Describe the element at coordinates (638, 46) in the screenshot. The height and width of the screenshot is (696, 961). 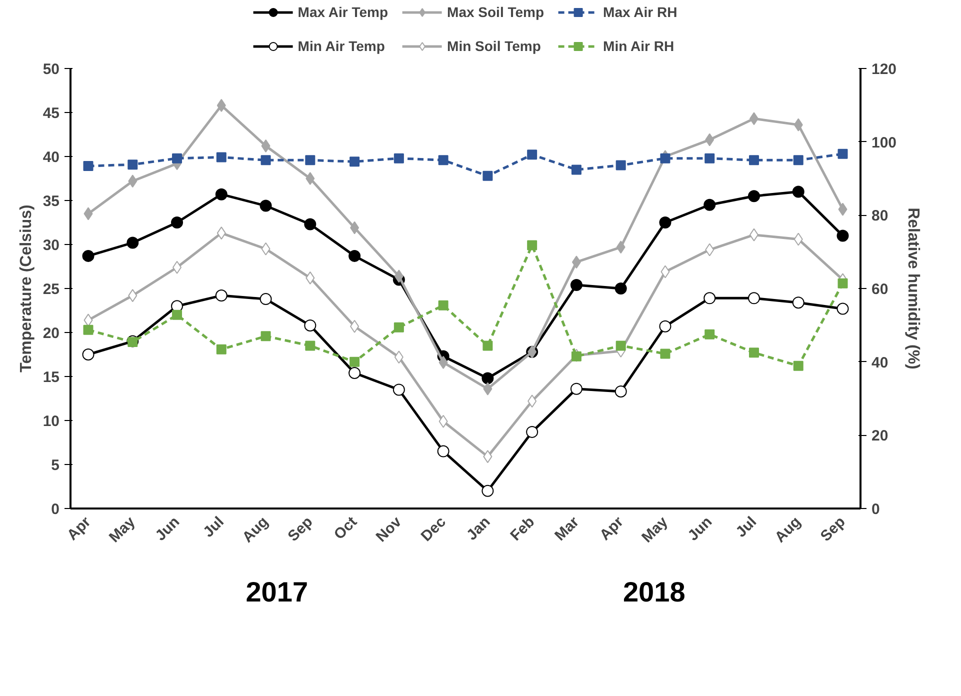
I see `legend-label: Min Air RH` at that location.